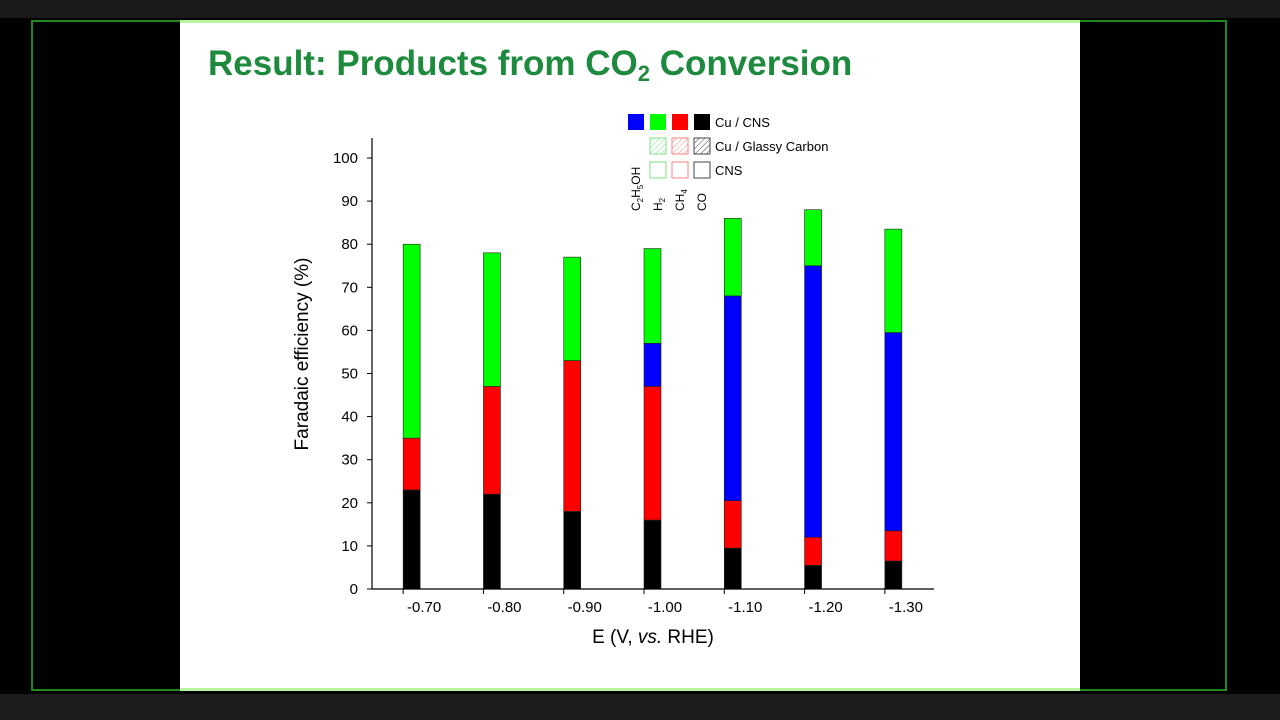 This screenshot has width=1280, height=720. Describe the element at coordinates (658, 146) in the screenshot. I see `legend-glassy-h2-swatch` at that location.